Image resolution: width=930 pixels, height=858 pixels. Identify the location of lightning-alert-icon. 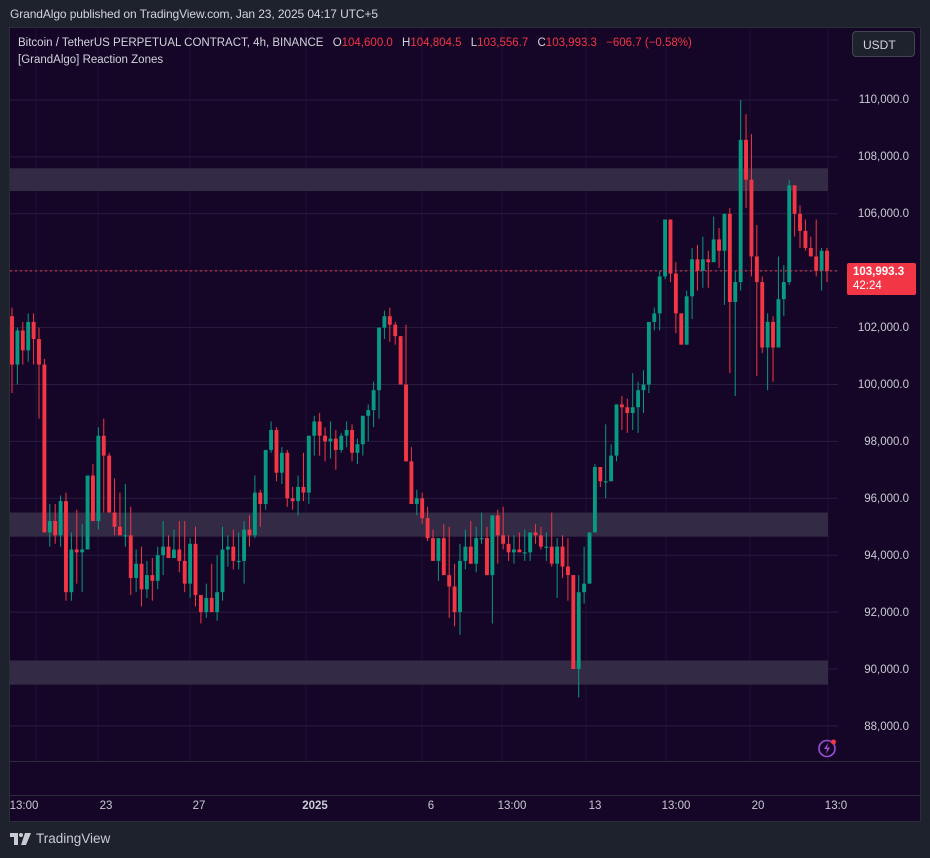
(827, 748).